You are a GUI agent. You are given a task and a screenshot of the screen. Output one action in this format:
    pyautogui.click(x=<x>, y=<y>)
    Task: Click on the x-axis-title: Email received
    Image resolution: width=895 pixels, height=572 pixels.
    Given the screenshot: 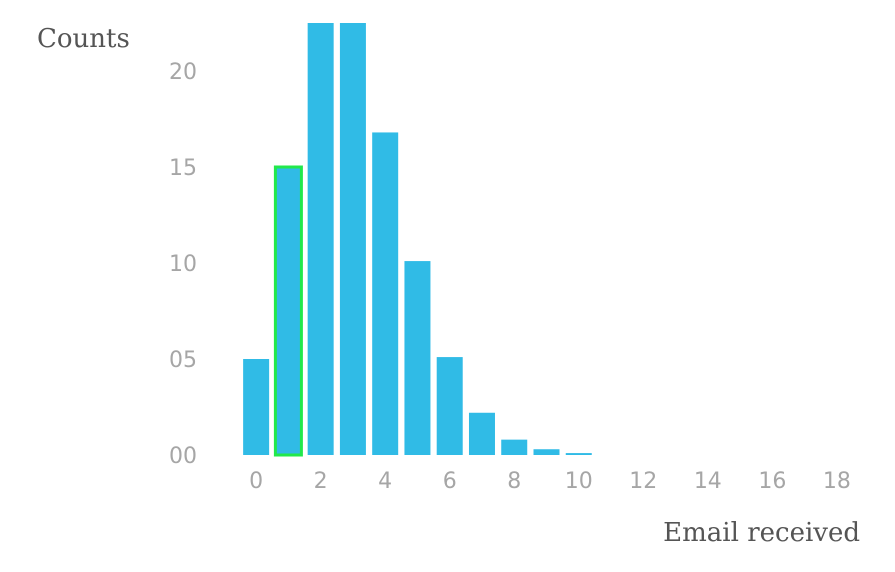 What is the action you would take?
    pyautogui.click(x=761, y=533)
    